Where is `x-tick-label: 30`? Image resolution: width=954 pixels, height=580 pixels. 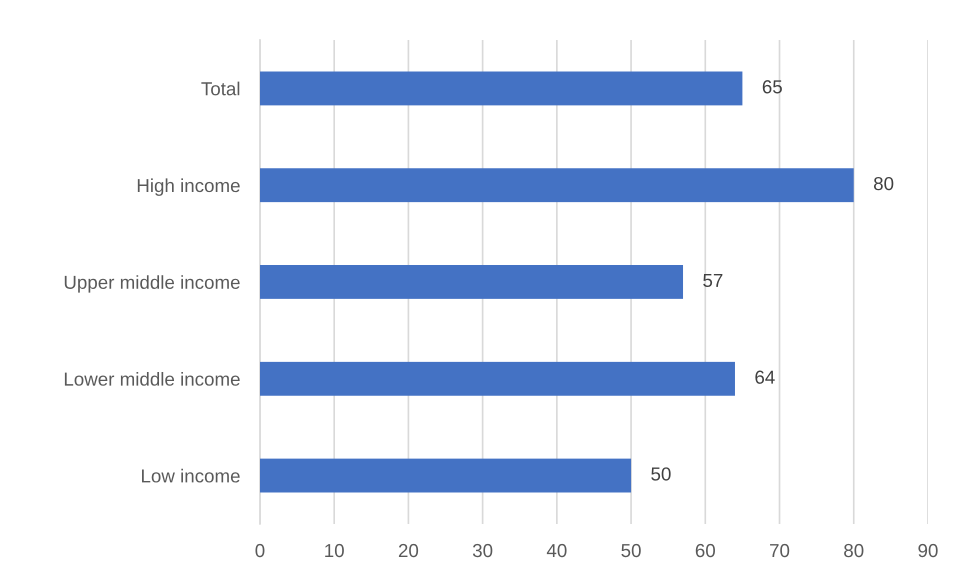 x-tick-label: 30 is located at coordinates (482, 551).